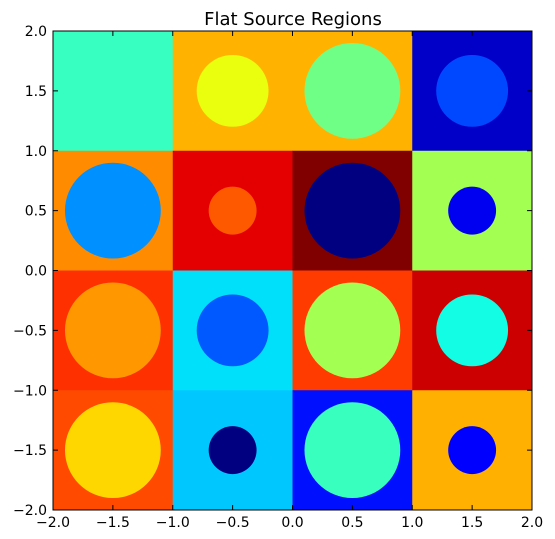  Describe the element at coordinates (352, 523) in the screenshot. I see `x-tick-label: 0.5` at that location.